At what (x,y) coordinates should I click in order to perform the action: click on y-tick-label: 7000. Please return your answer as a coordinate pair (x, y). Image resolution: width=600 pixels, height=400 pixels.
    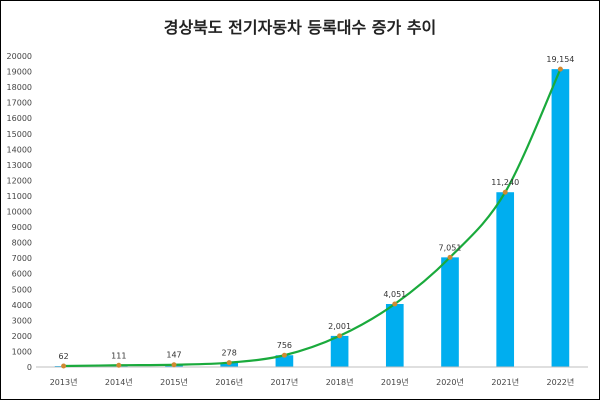
    Looking at the image, I should click on (22, 258).